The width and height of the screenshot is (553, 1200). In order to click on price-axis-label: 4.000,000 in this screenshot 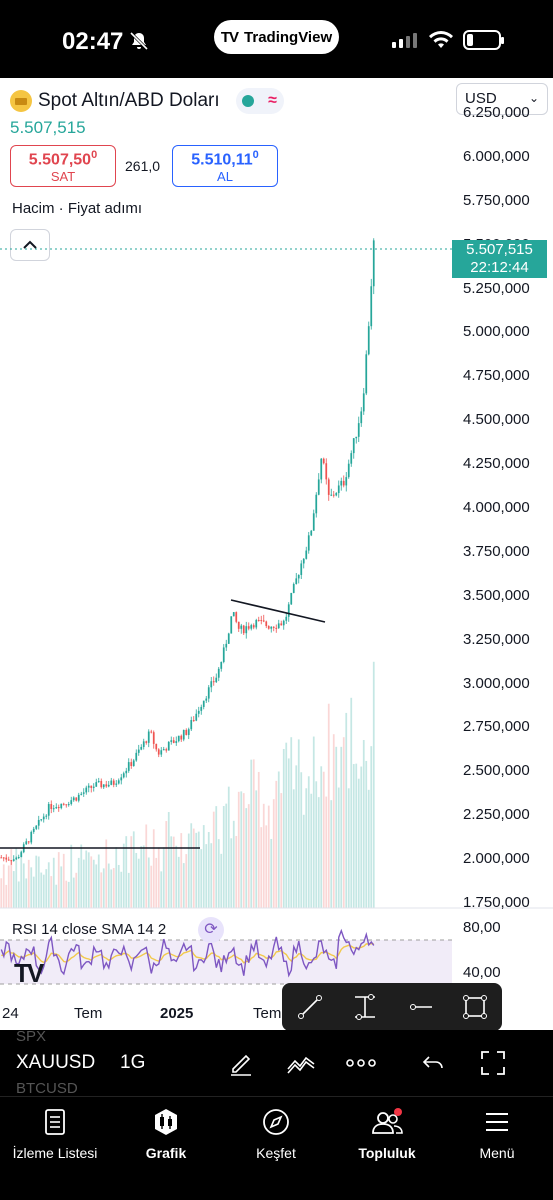, I will do `click(496, 507)`.